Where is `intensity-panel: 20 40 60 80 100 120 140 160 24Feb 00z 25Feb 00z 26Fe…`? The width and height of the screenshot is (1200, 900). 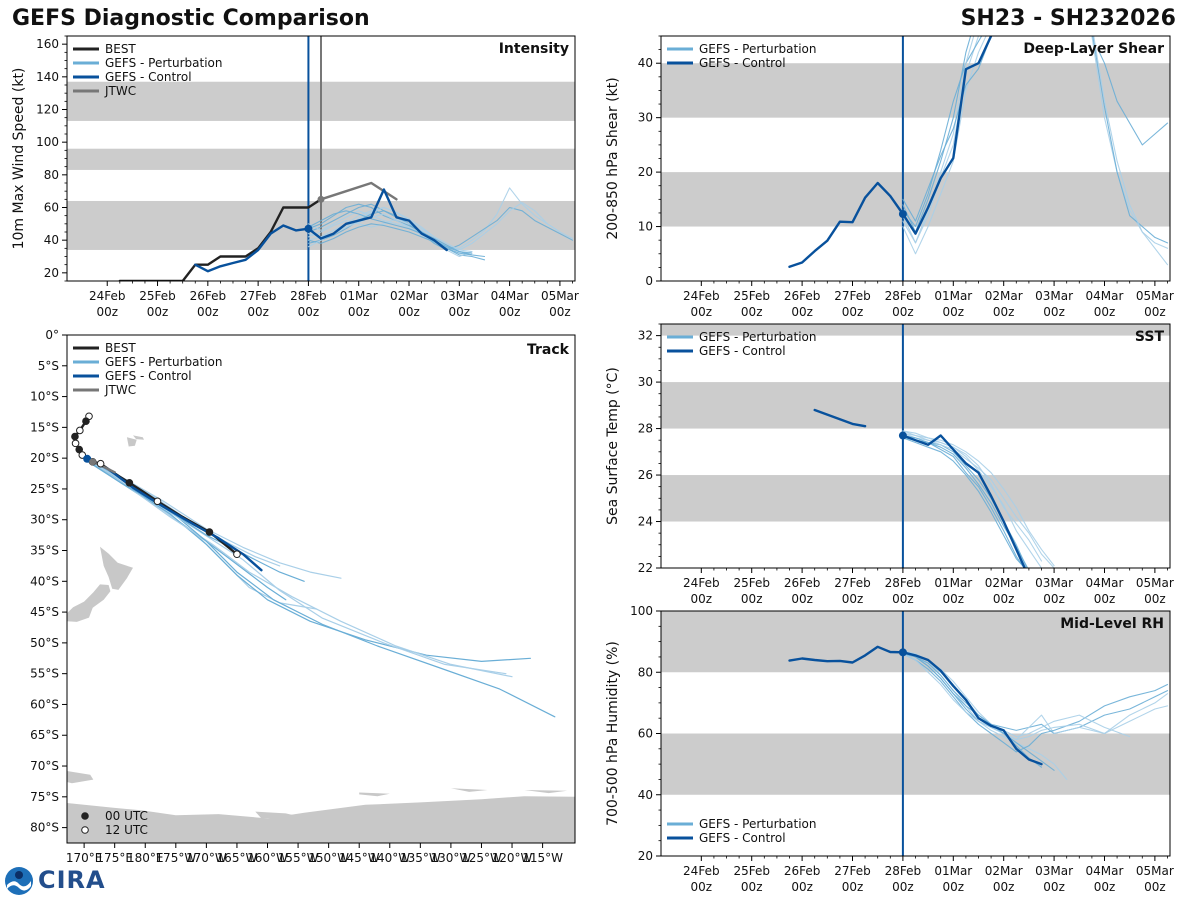 intensity-panel: 20 40 60 80 100 120 140 160 24Feb 00z 25Feb 00z 26Fe… is located at coordinates (295, 177).